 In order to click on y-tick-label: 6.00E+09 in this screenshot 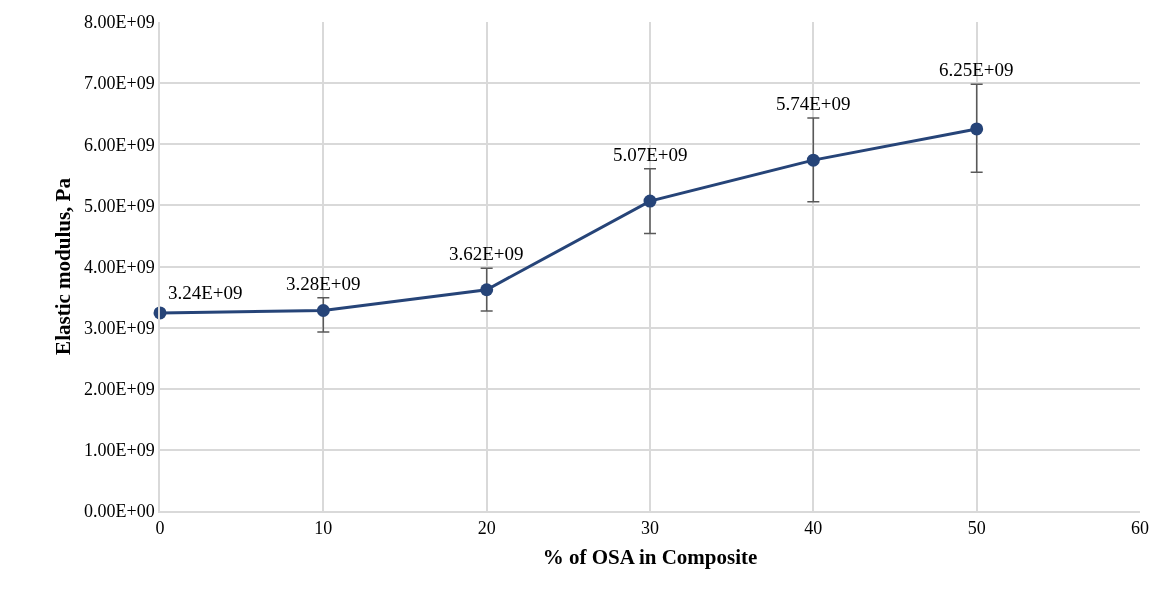, I will do `click(119, 144)`.